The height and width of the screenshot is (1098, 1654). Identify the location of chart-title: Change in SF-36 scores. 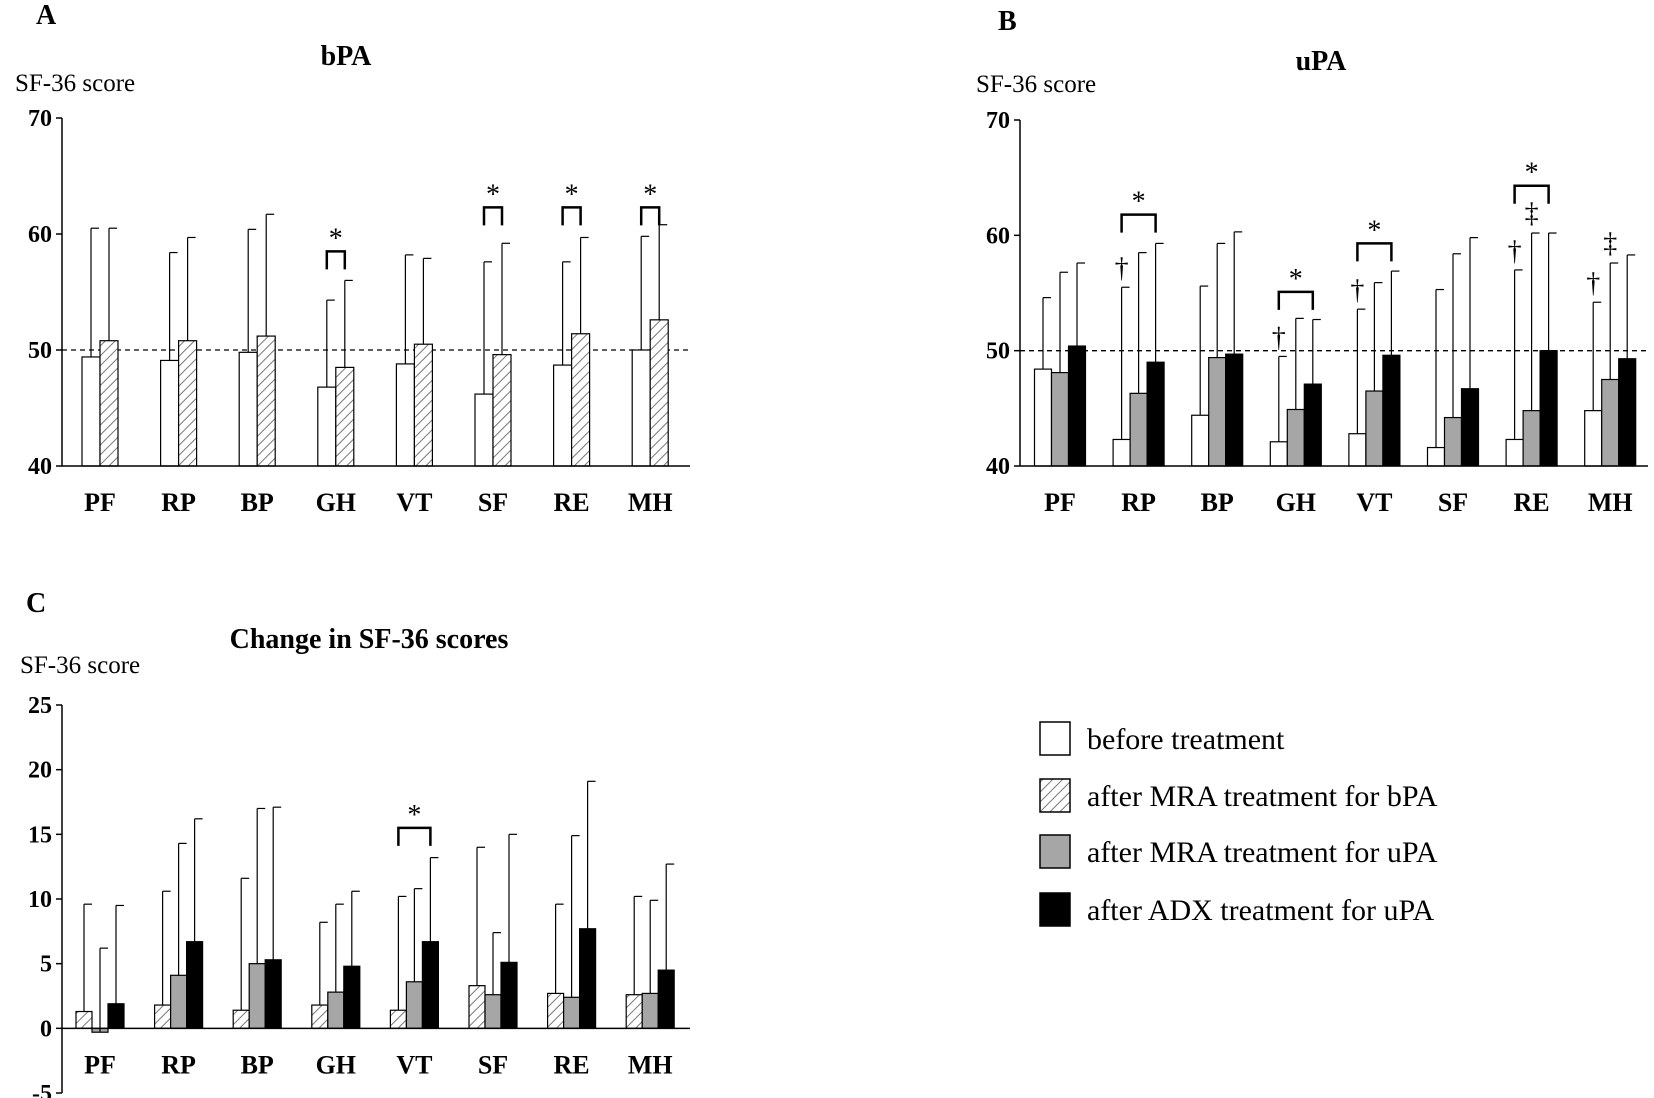
(369, 639).